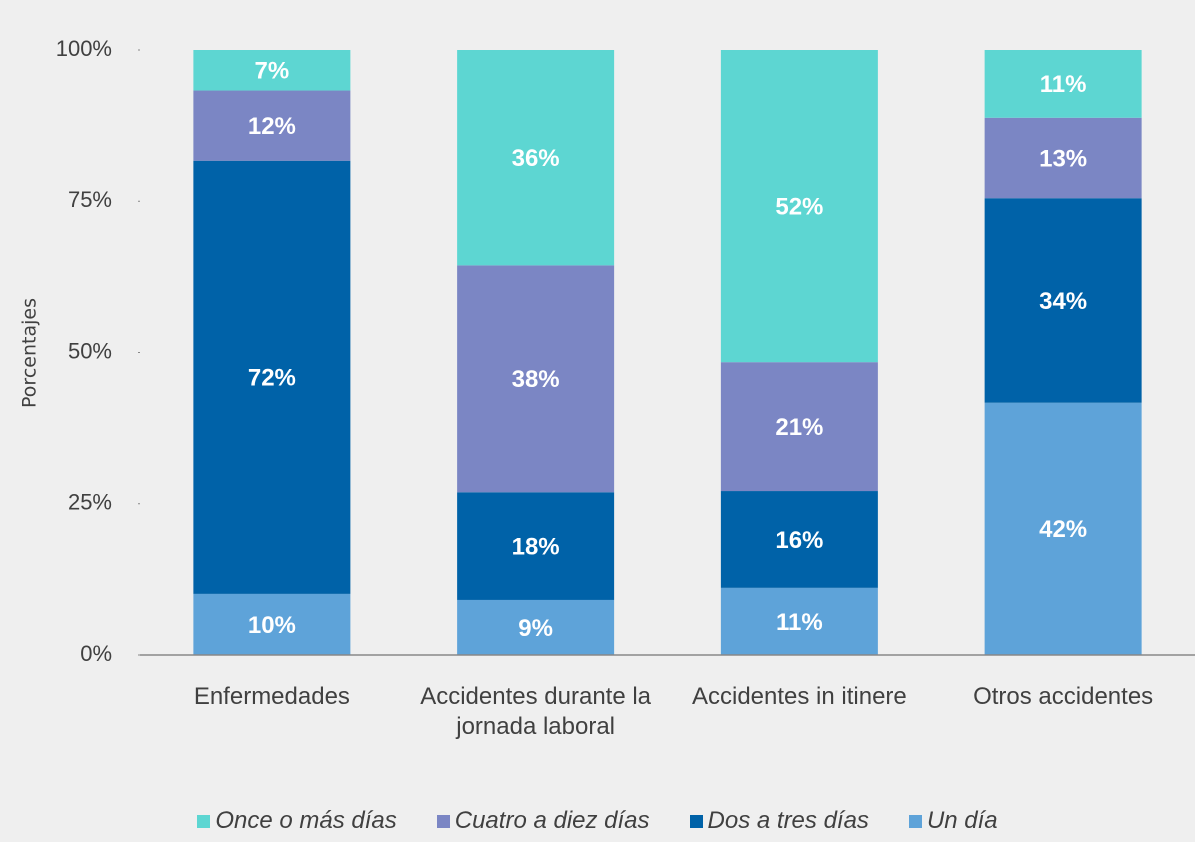  I want to click on data-label: 13%, so click(1063, 158).